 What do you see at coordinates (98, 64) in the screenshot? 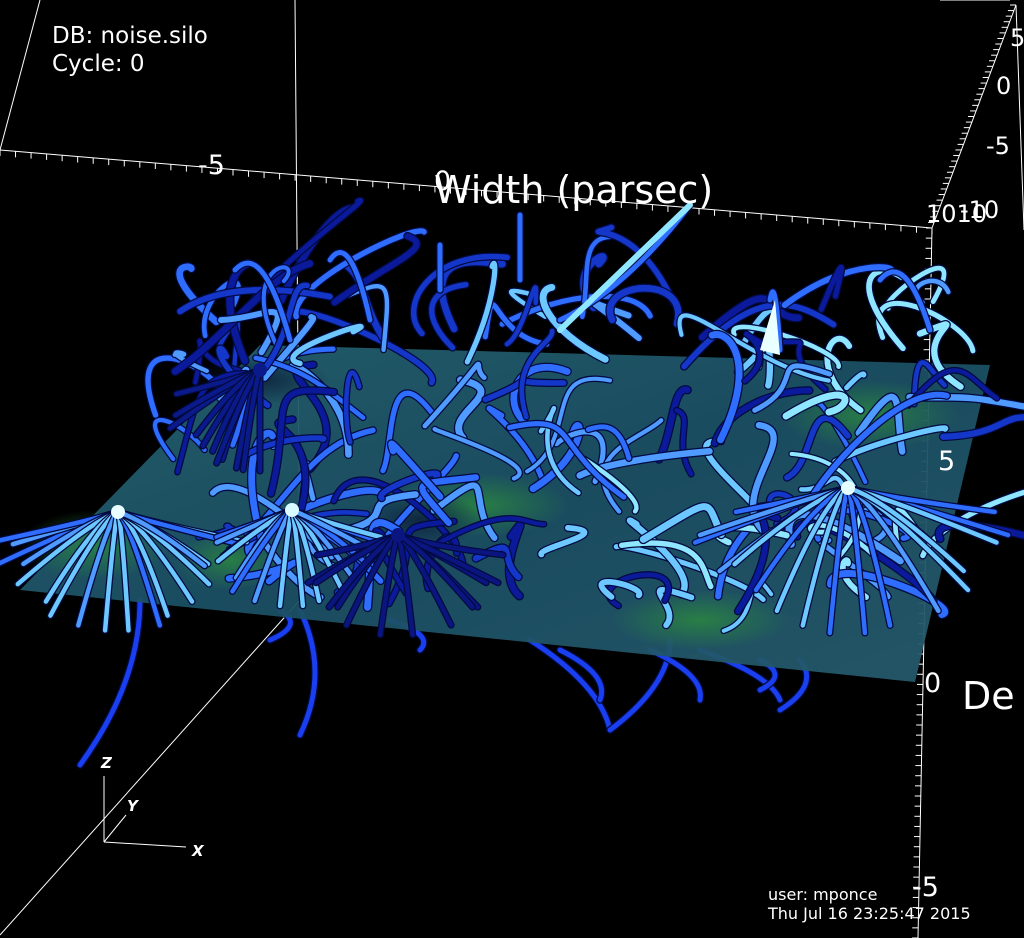
I see `cycle-label: Cycle: 0` at bounding box center [98, 64].